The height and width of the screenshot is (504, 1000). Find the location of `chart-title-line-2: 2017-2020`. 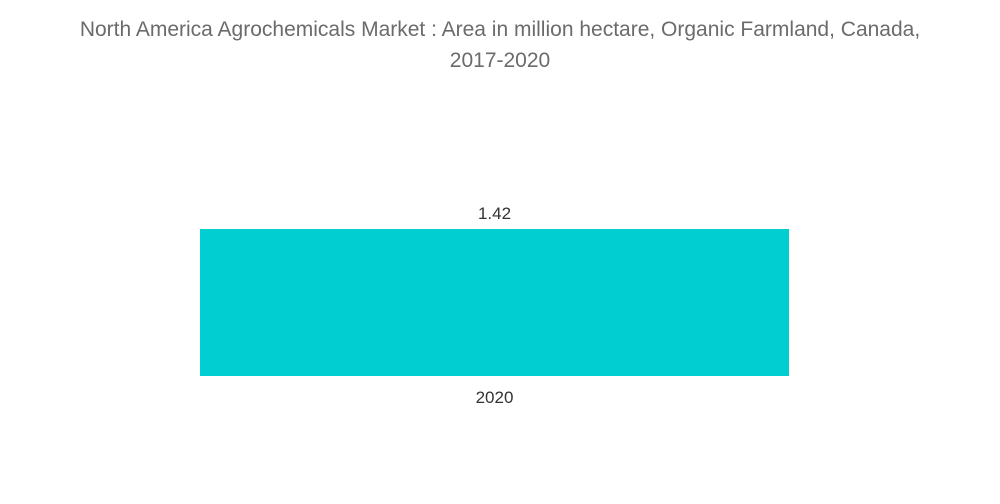

chart-title-line-2: 2017-2020 is located at coordinates (500, 60).